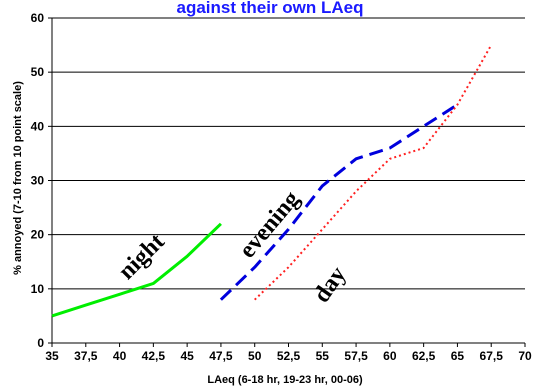 The image size is (535, 387). I want to click on y-tick-label: 20, so click(38, 235).